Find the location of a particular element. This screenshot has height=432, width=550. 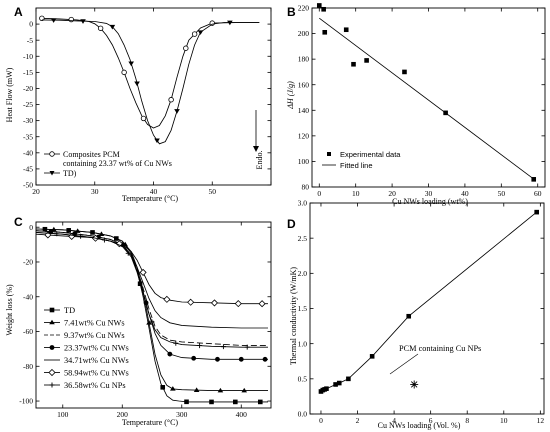

legend-entry-36-58wt-cu-nps: 36.58wt% Cu NPs is located at coordinates (85, 385).